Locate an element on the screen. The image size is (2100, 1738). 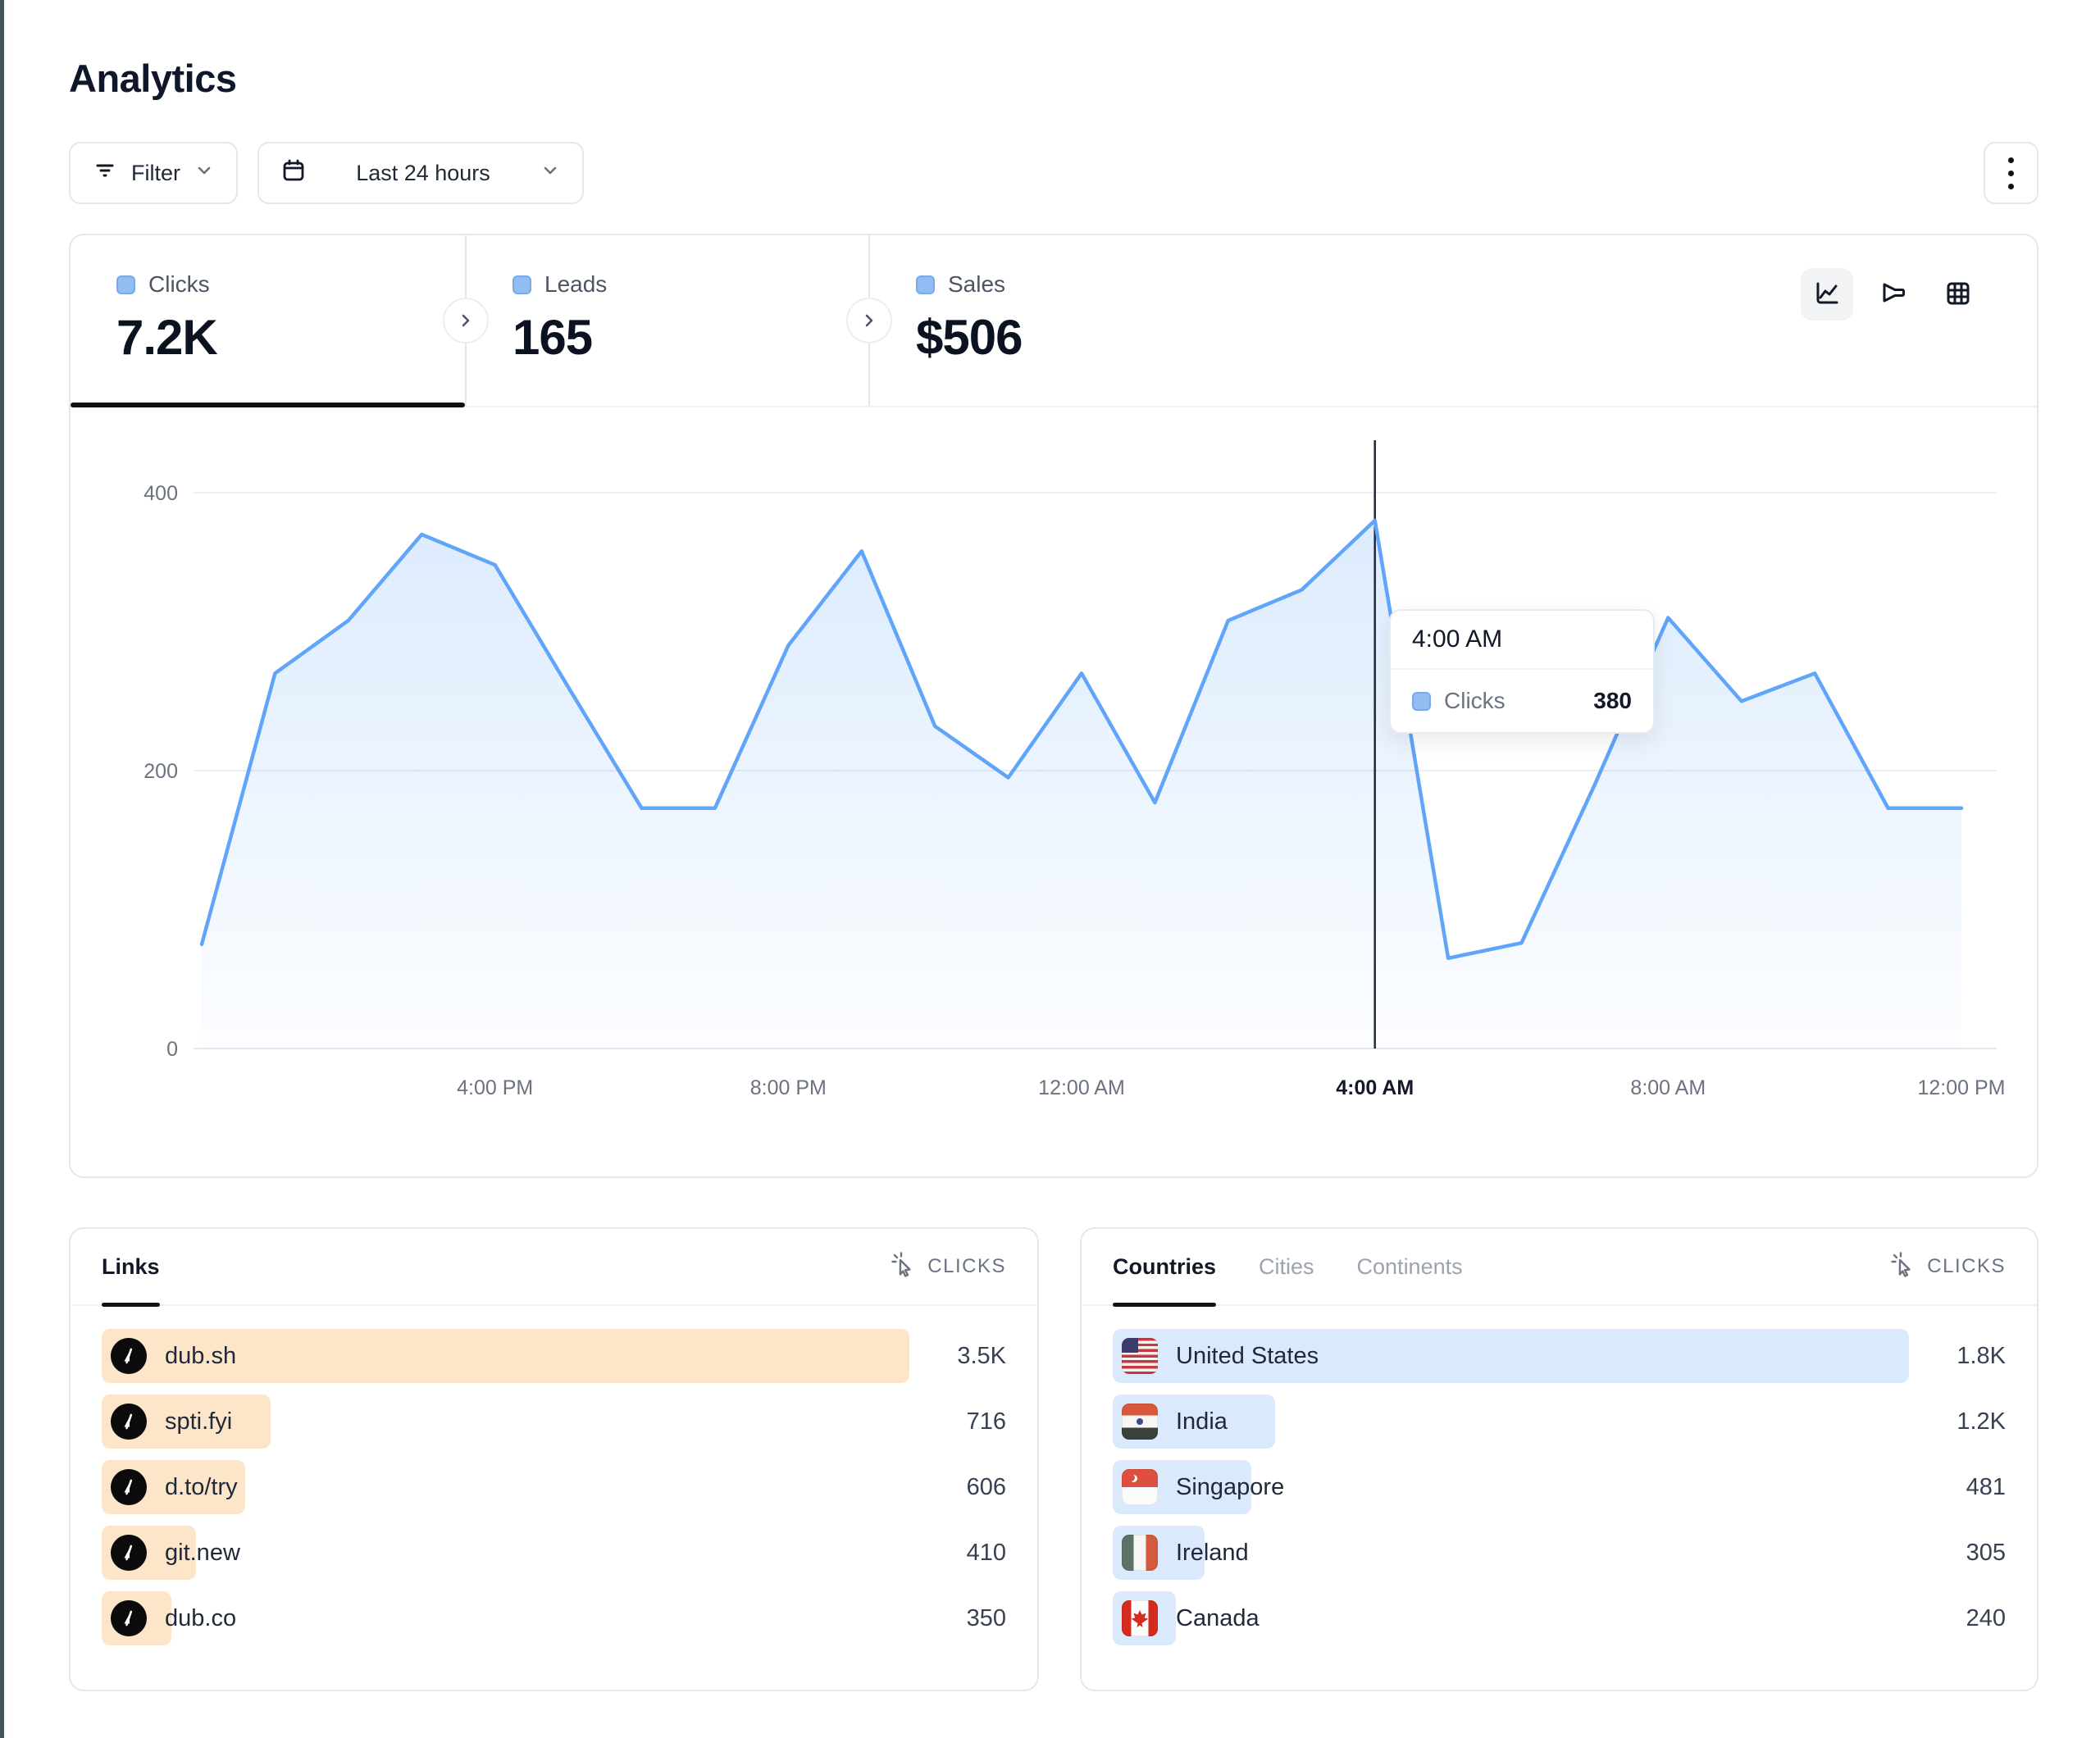
tab-countries: Countries is located at coordinates (1165, 1267).